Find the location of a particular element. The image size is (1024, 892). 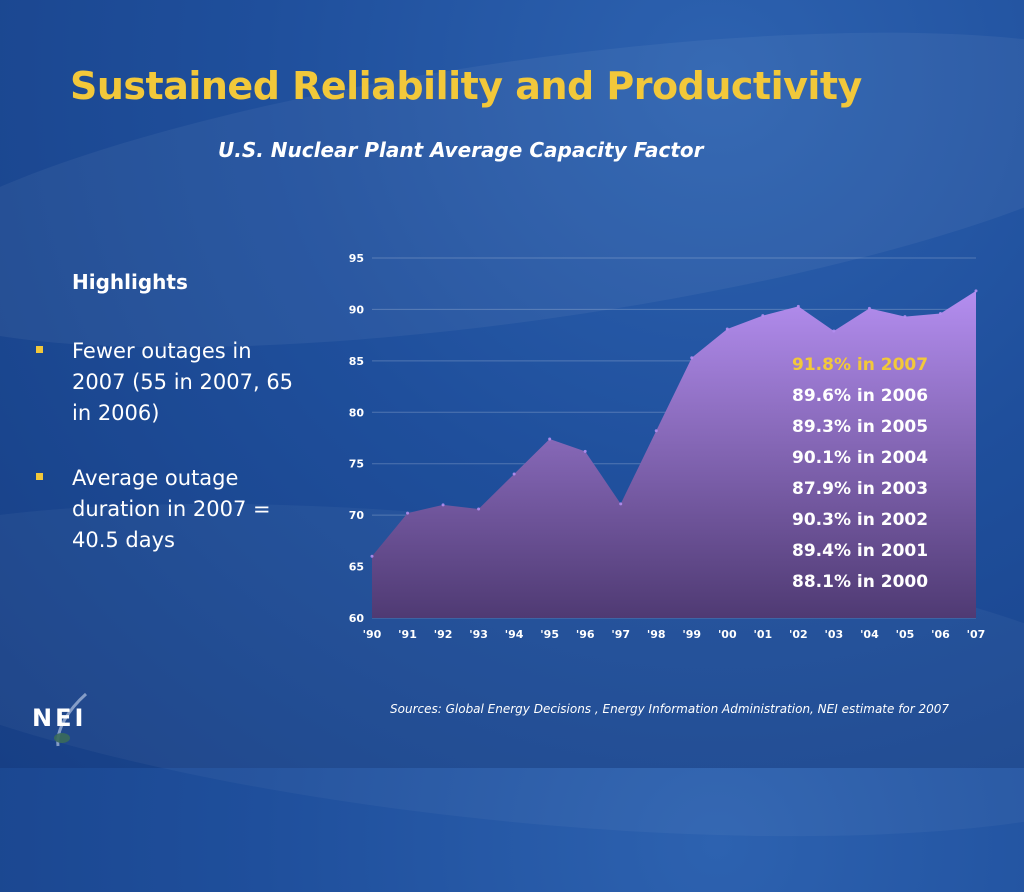

callout-2001: 89.4% in 2001 is located at coordinates (860, 551).